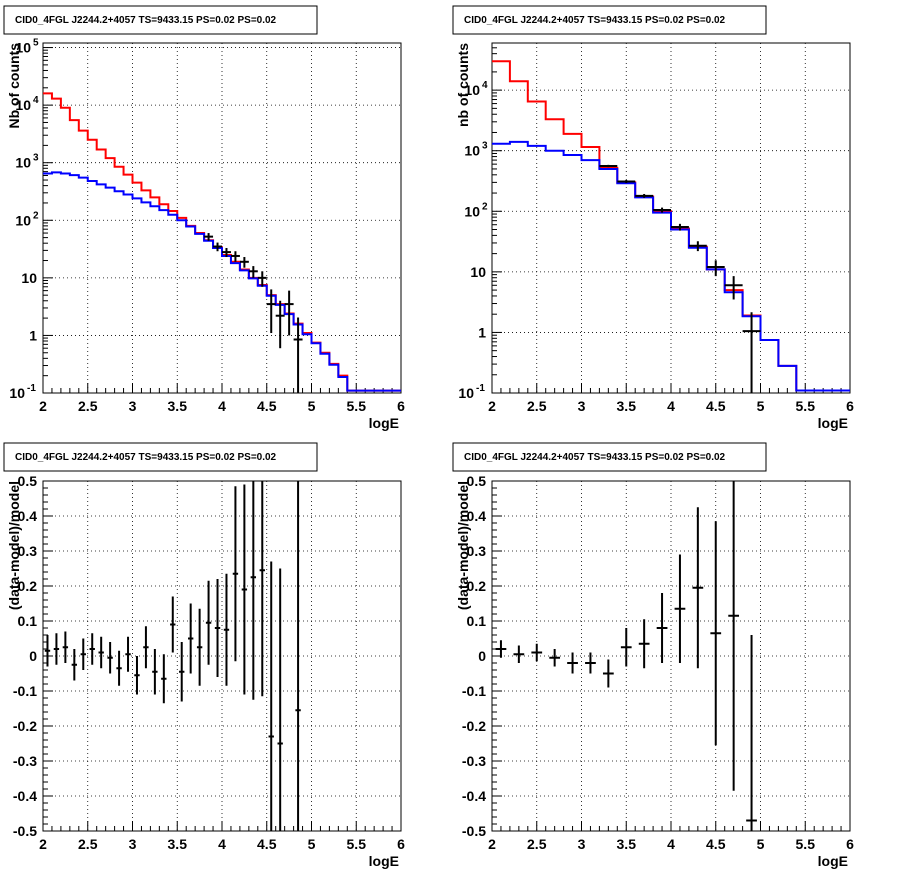  What do you see at coordinates (806, 844) in the screenshot?
I see `x-tick-label: 5.5` at bounding box center [806, 844].